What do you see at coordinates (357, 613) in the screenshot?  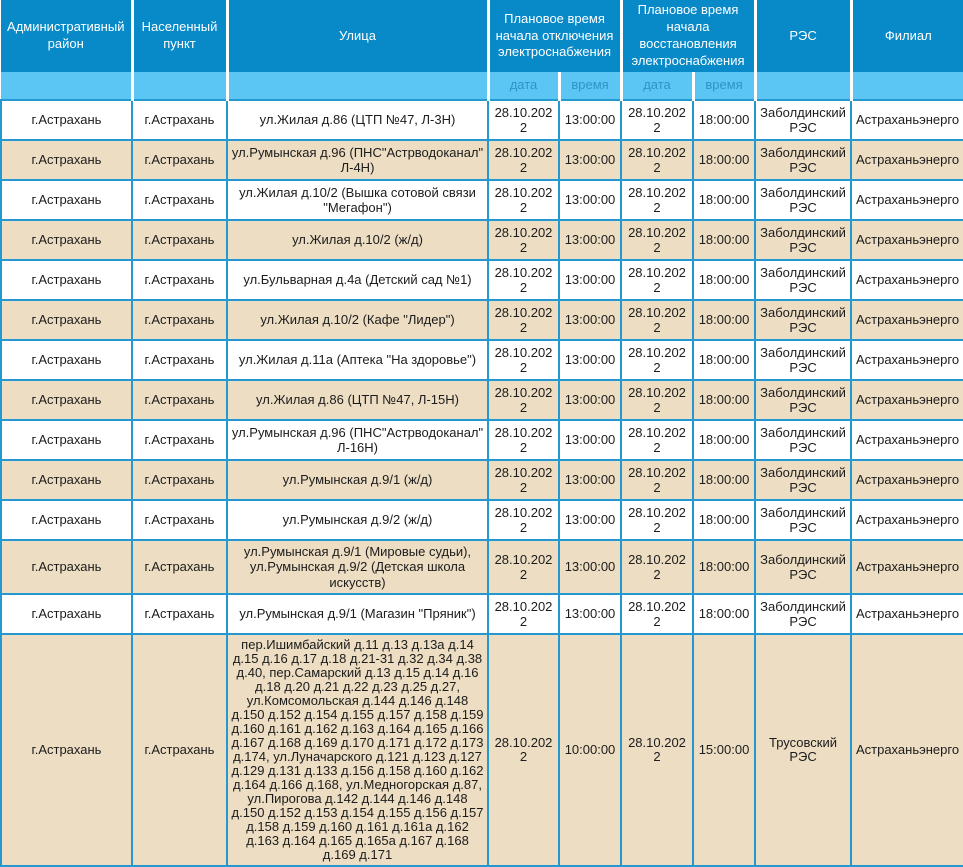 I see `cell-street: ул.Румынская д.9/1 (Магазин "Пряник")` at bounding box center [357, 613].